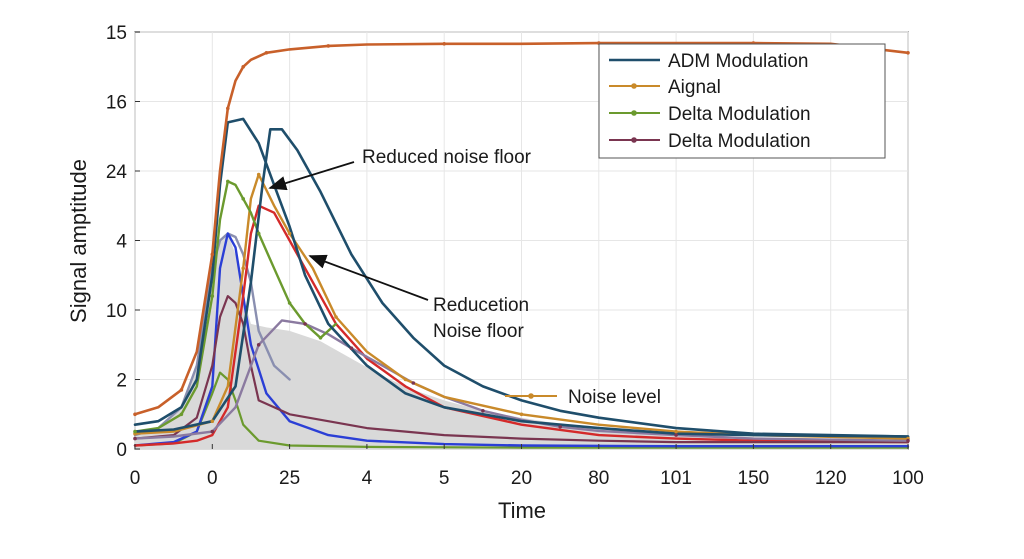 This screenshot has width=1024, height=559. What do you see at coordinates (367, 478) in the screenshot?
I see `x-tick-label: 4` at bounding box center [367, 478].